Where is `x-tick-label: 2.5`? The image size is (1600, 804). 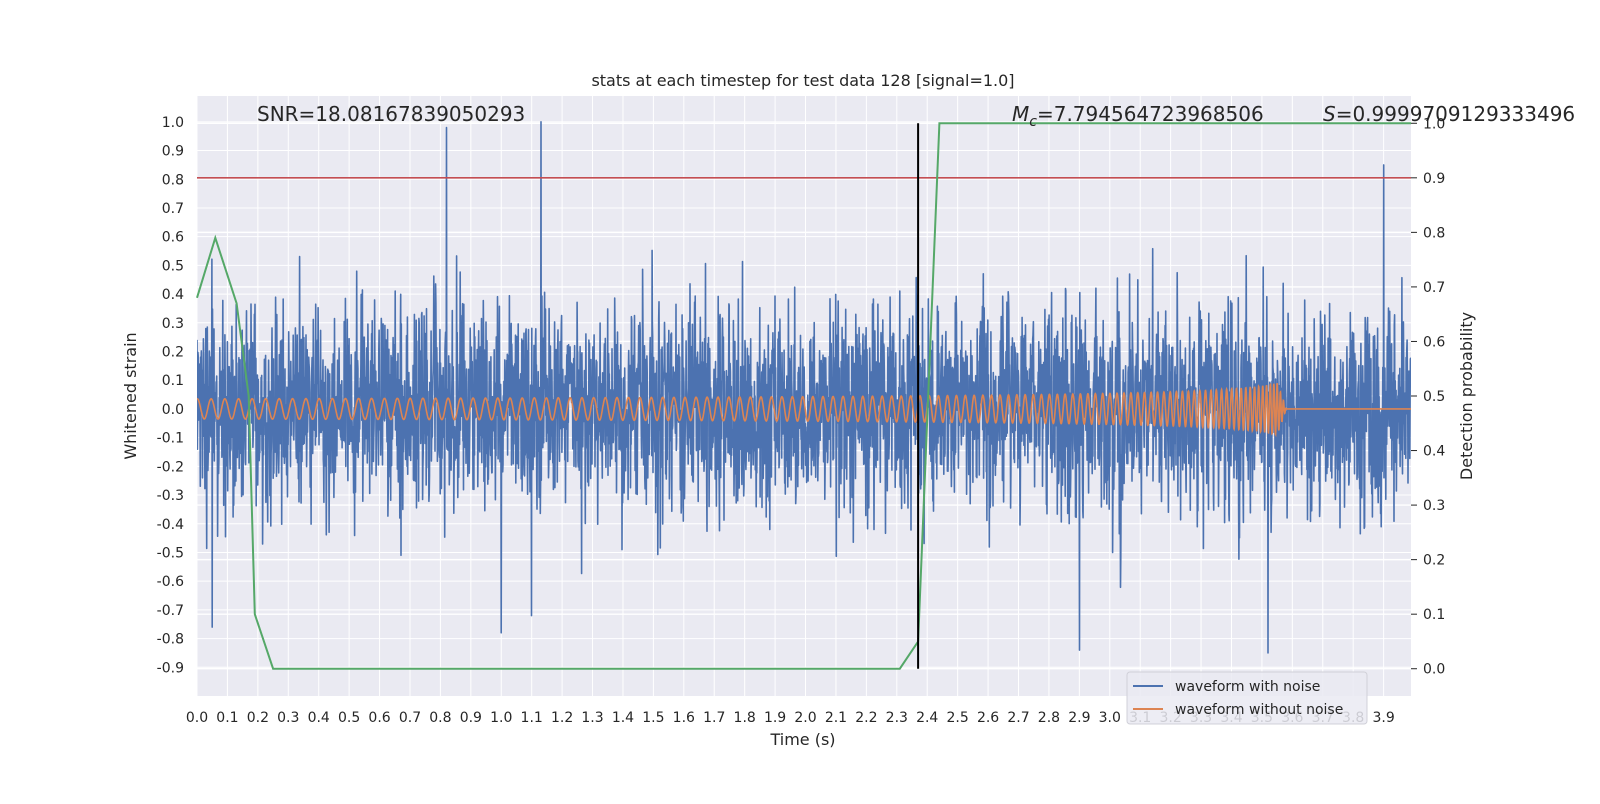 x-tick-label: 2.5 is located at coordinates (958, 718).